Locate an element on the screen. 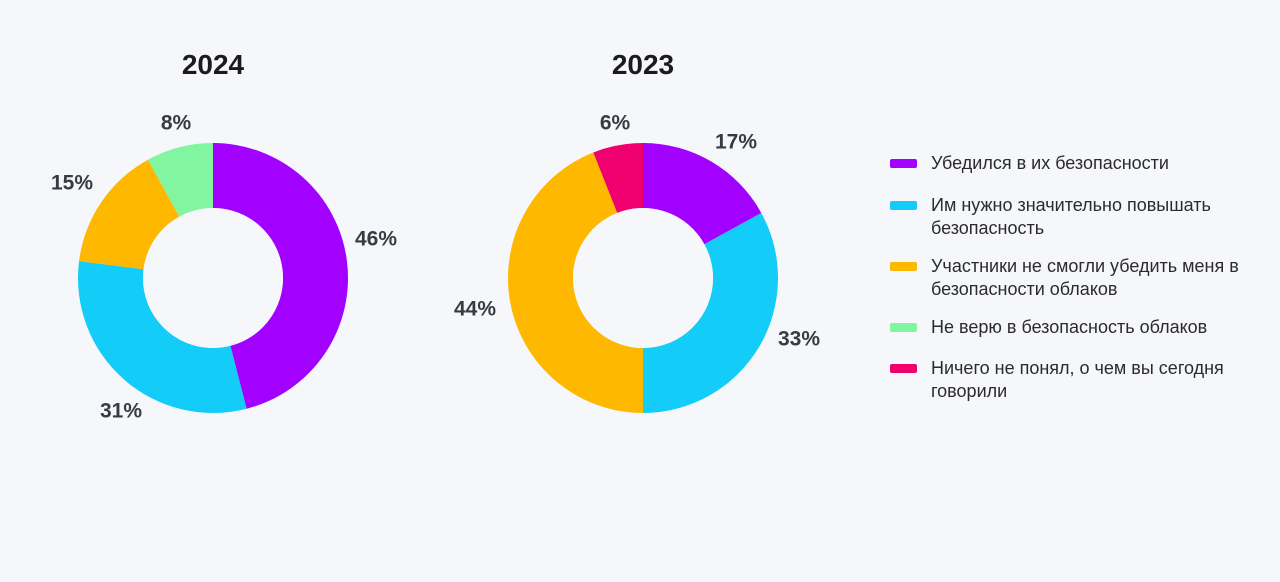 This screenshot has width=1280, height=582. slice-value-label: 33% is located at coordinates (799, 339).